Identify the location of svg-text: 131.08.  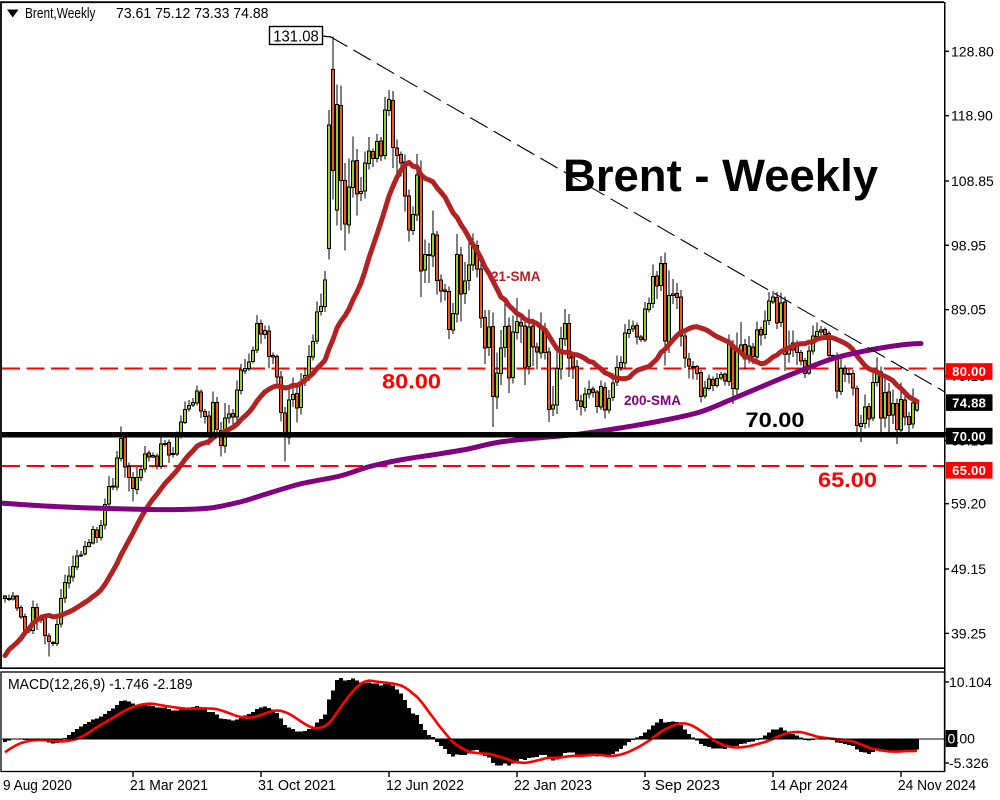
(296, 37).